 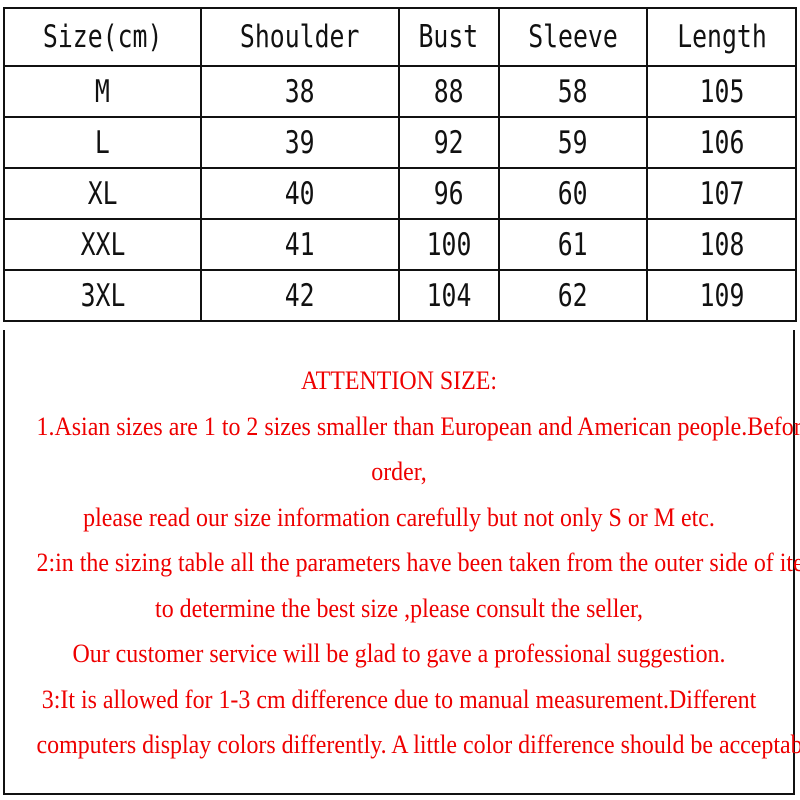 I want to click on table-cell: 62, so click(x=573, y=295).